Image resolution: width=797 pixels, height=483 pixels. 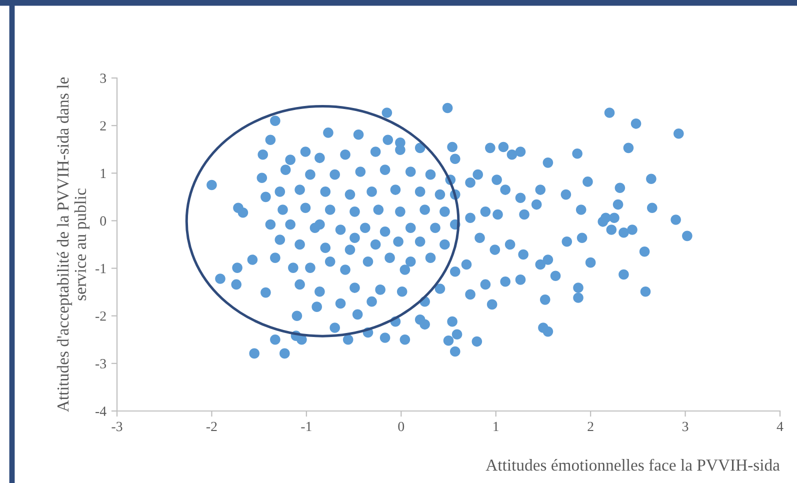 I want to click on y-tick-label: 0, so click(x=103, y=221).